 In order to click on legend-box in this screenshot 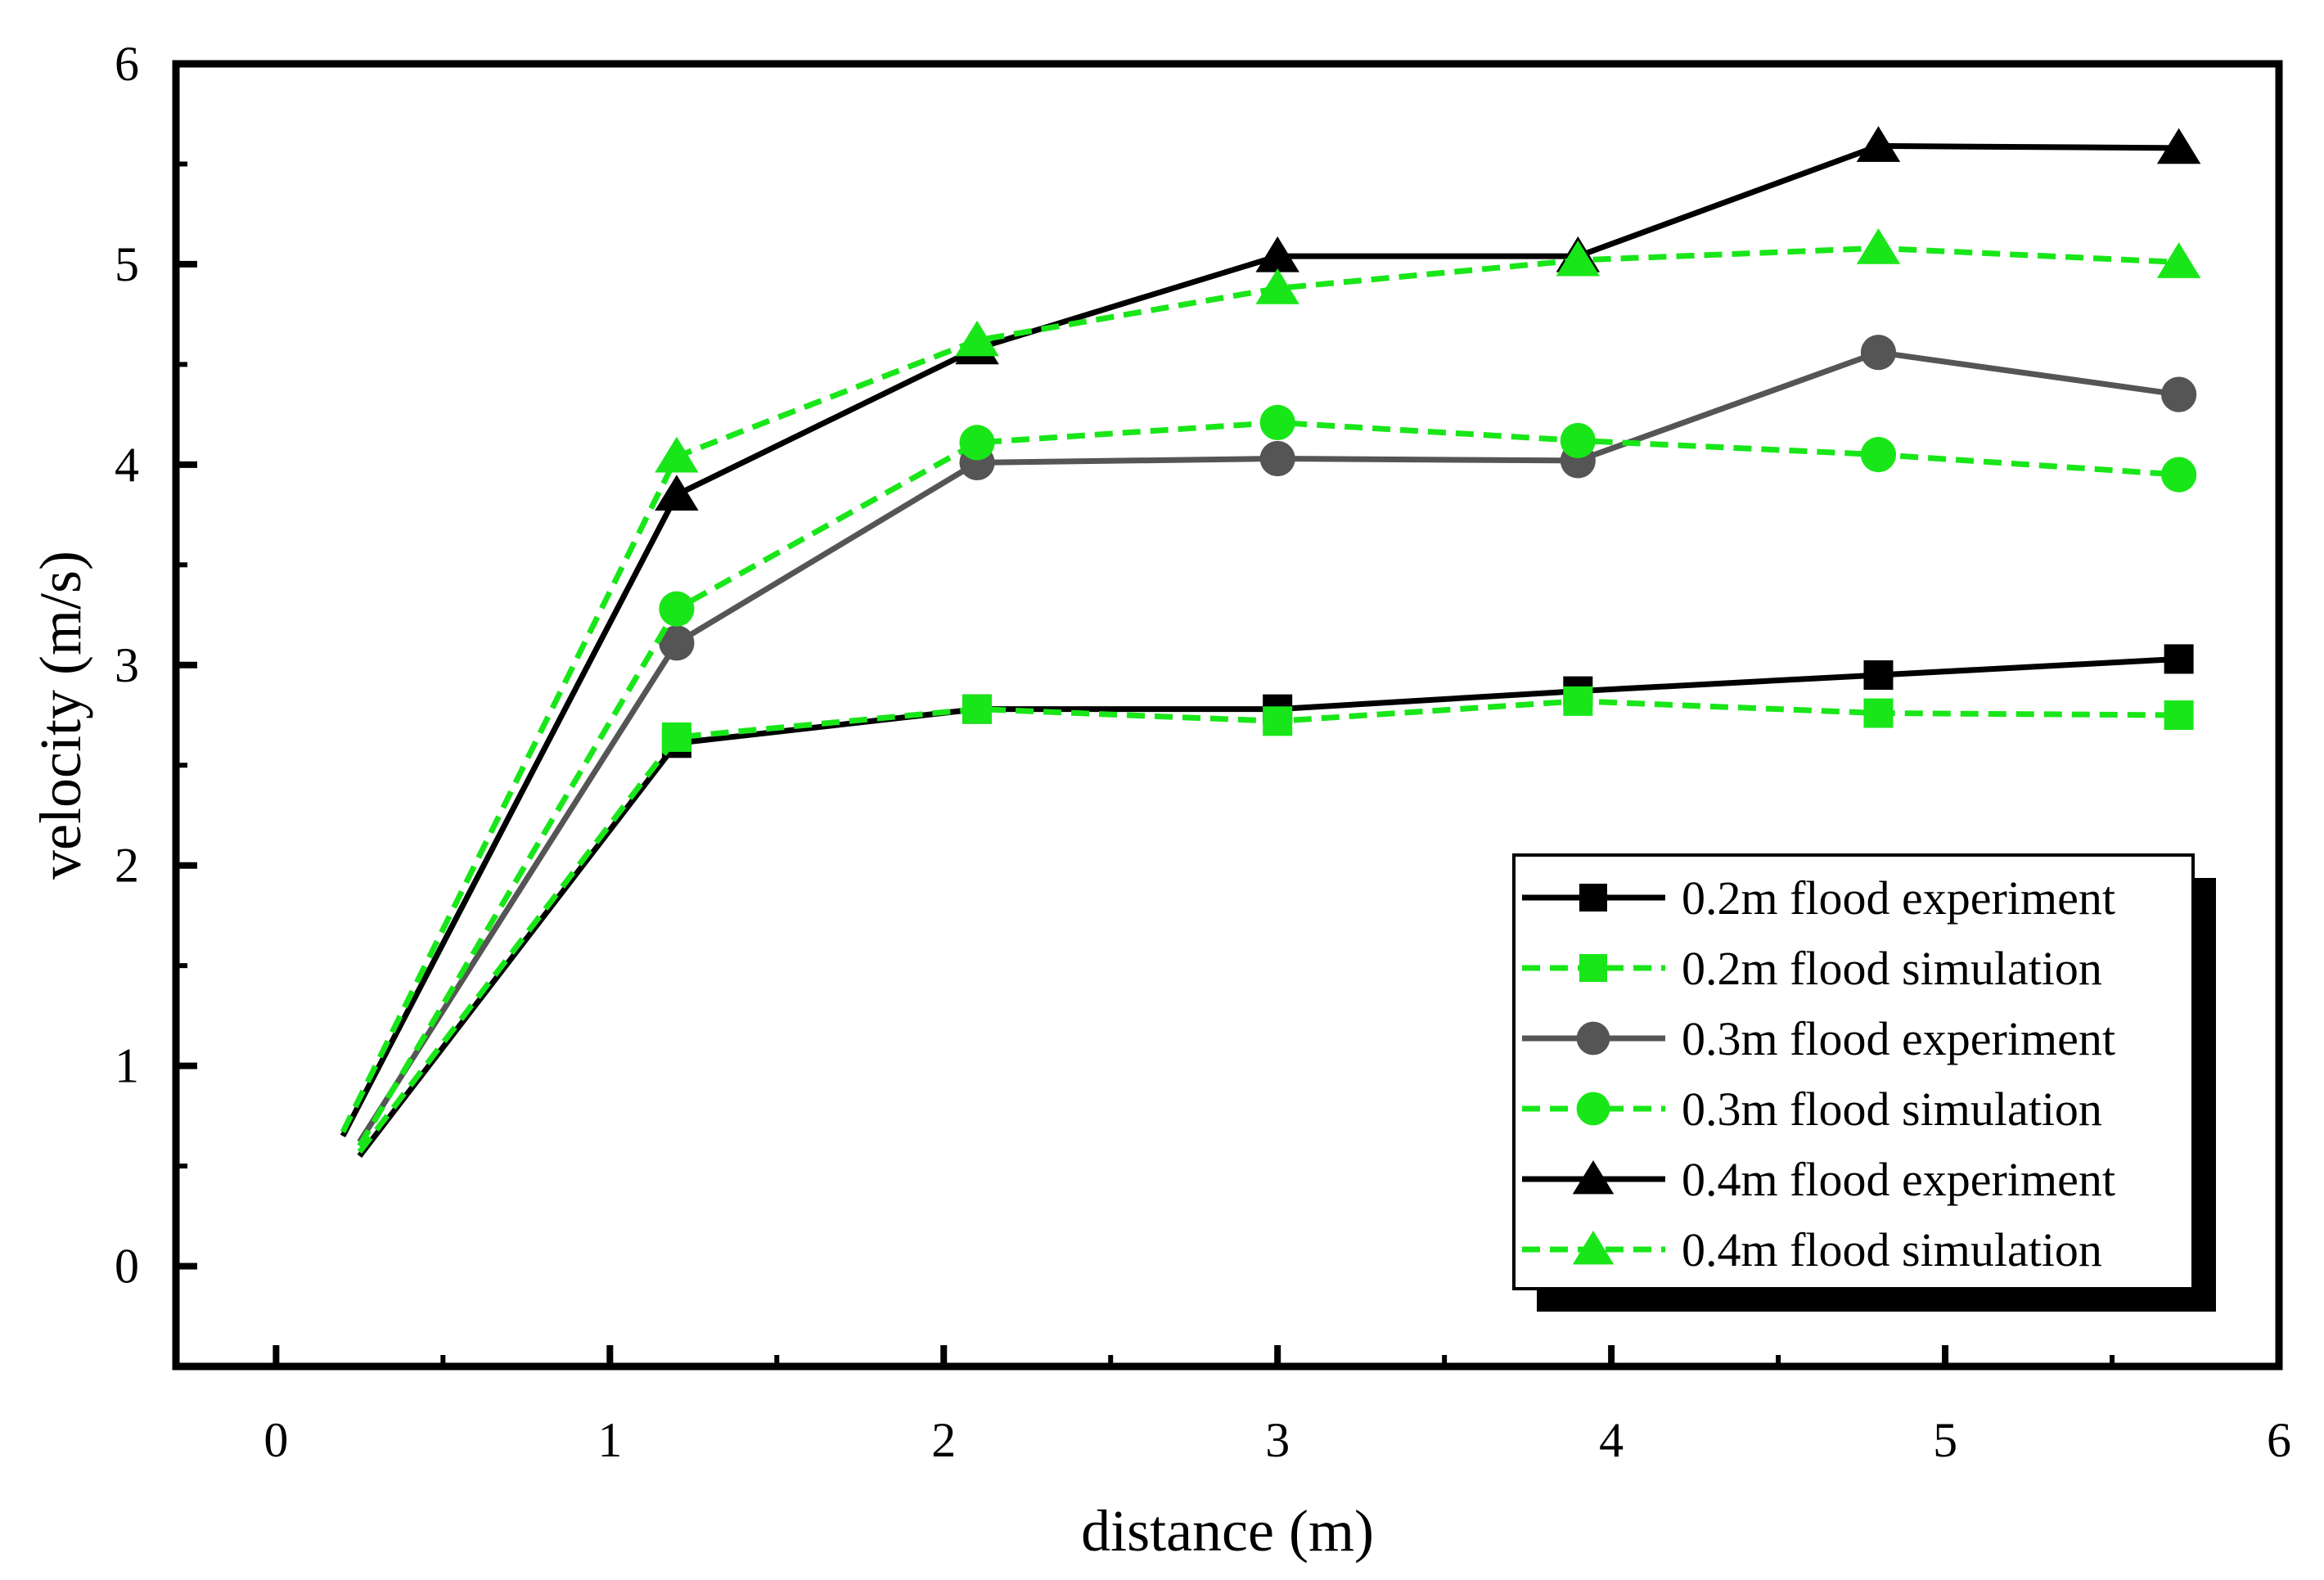, I will do `click(1854, 1071)`.